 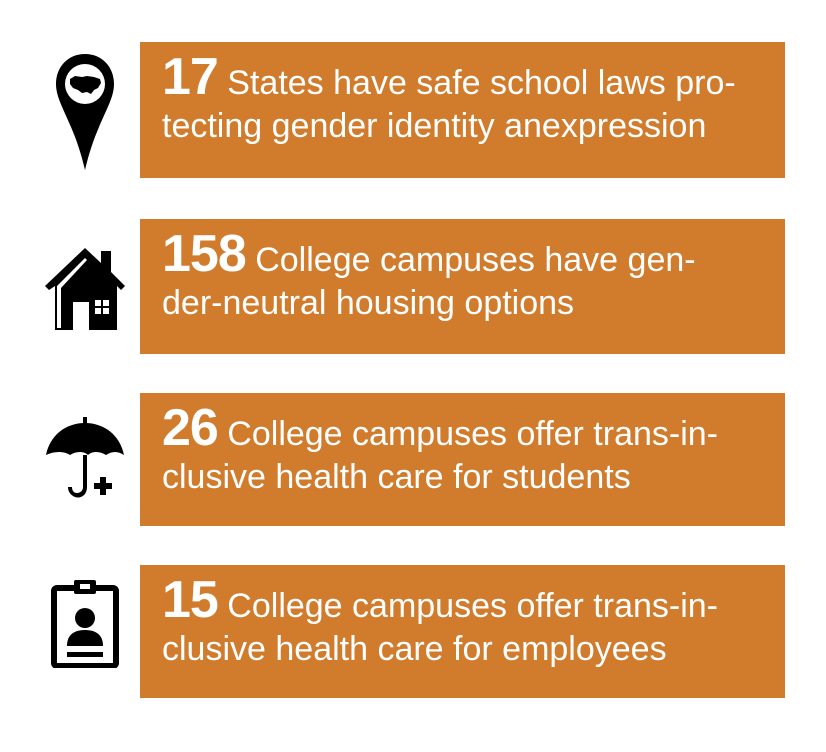 I want to click on id-badge-icon, so click(x=85, y=623).